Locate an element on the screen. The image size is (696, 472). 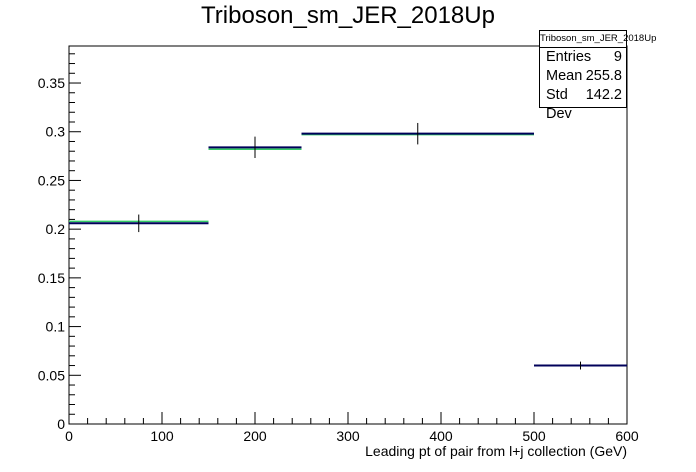
y-tick-label: 0.1 is located at coordinates (56, 327).